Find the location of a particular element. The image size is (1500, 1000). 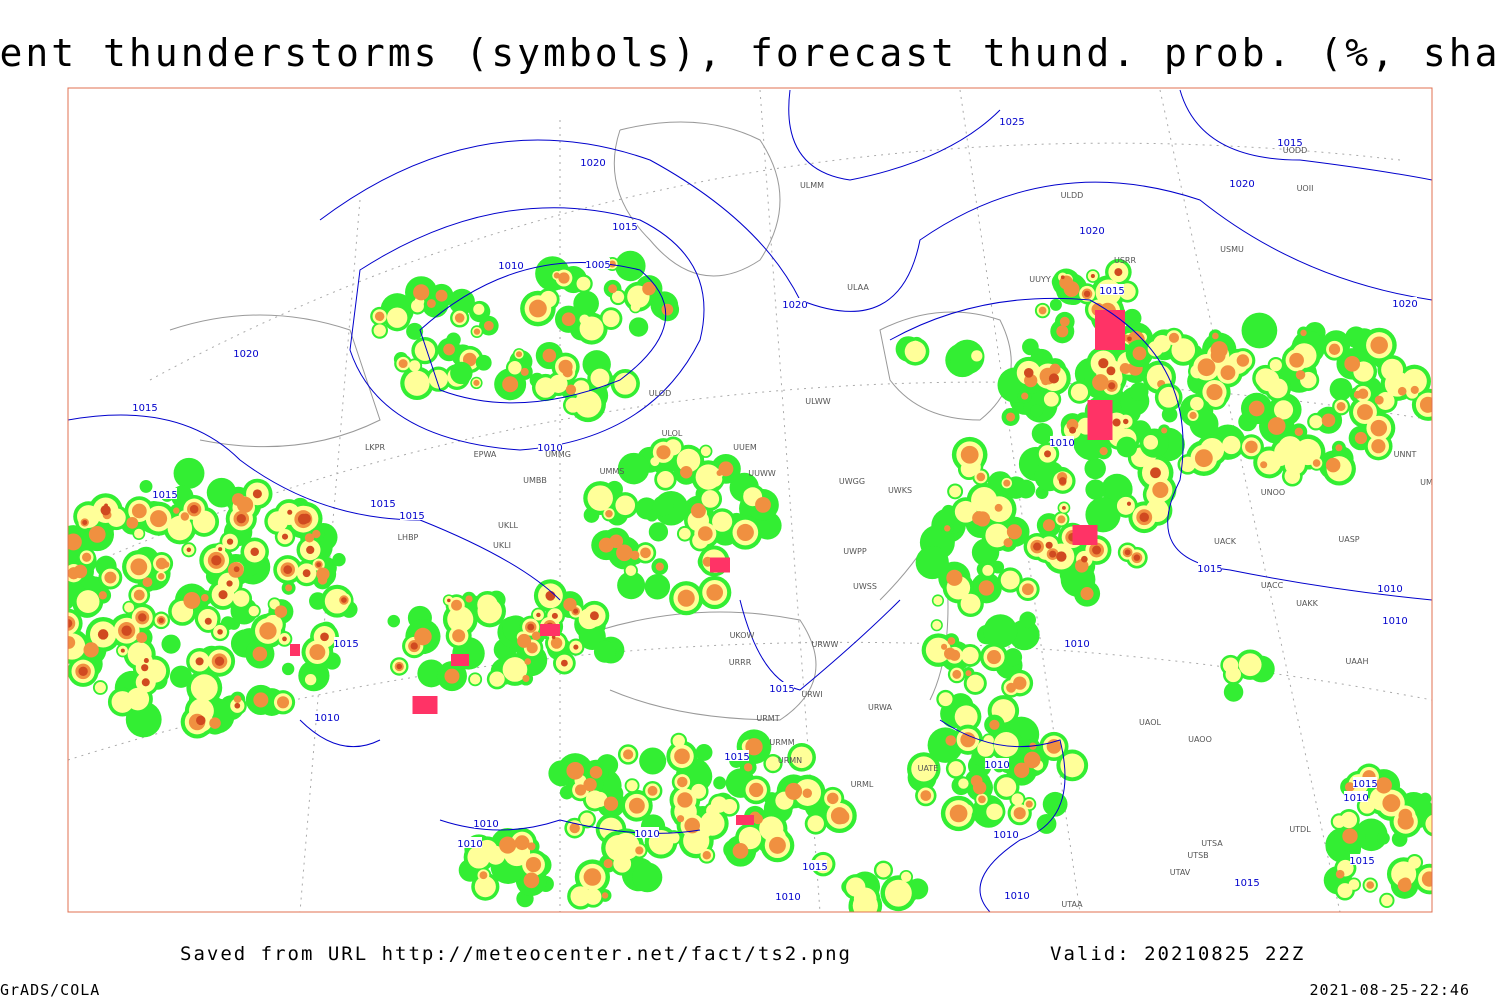

station-label: ULMM is located at coordinates (812, 185).